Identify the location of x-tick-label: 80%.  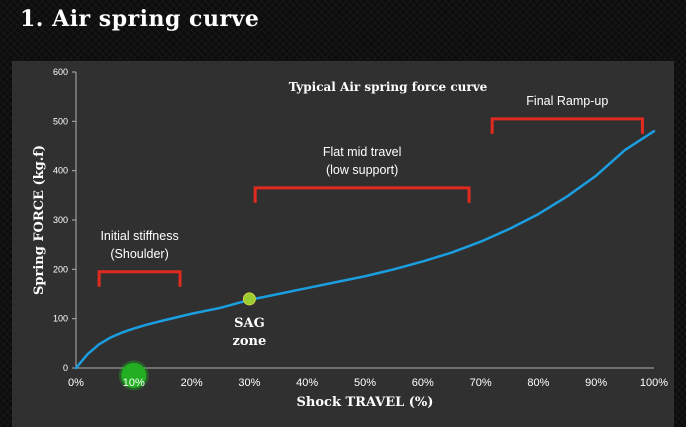
(538, 383).